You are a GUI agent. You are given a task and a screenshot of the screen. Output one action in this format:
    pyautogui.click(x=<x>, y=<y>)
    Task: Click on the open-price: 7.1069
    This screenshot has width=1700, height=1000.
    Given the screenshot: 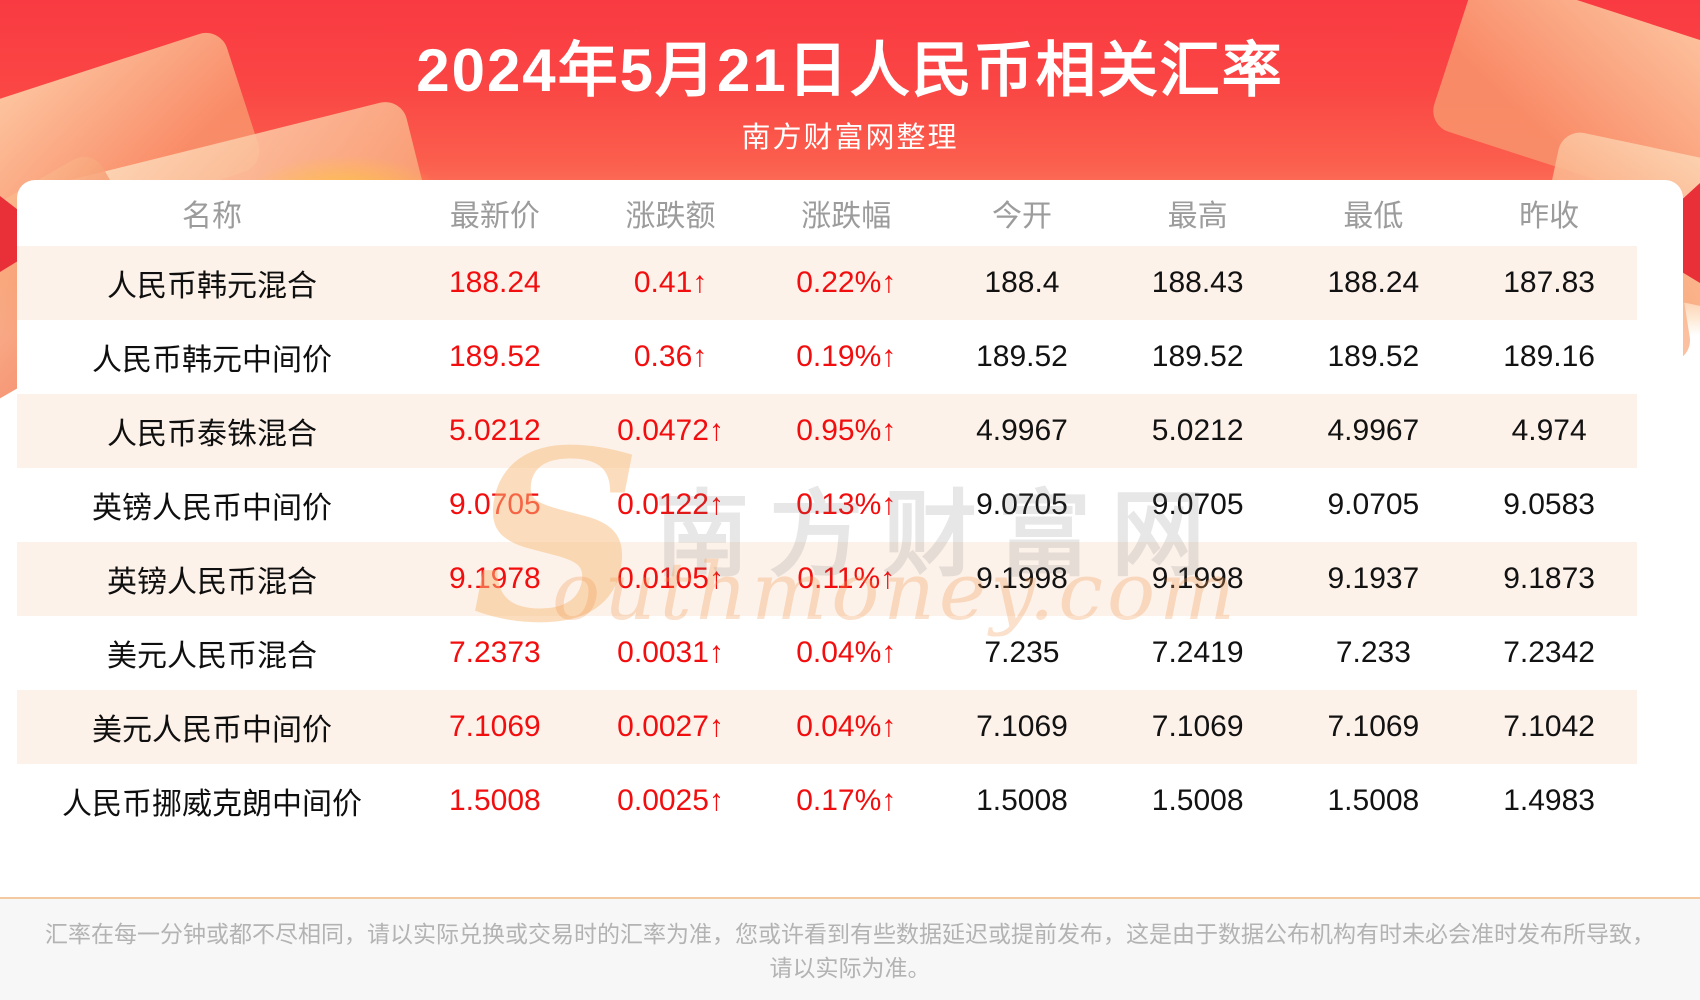 What is the action you would take?
    pyautogui.click(x=1022, y=726)
    